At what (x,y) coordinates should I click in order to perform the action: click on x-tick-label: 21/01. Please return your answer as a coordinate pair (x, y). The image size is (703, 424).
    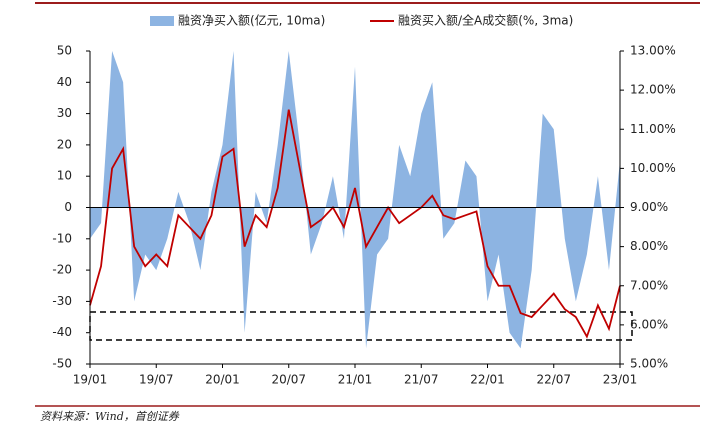
    Looking at the image, I should click on (355, 380).